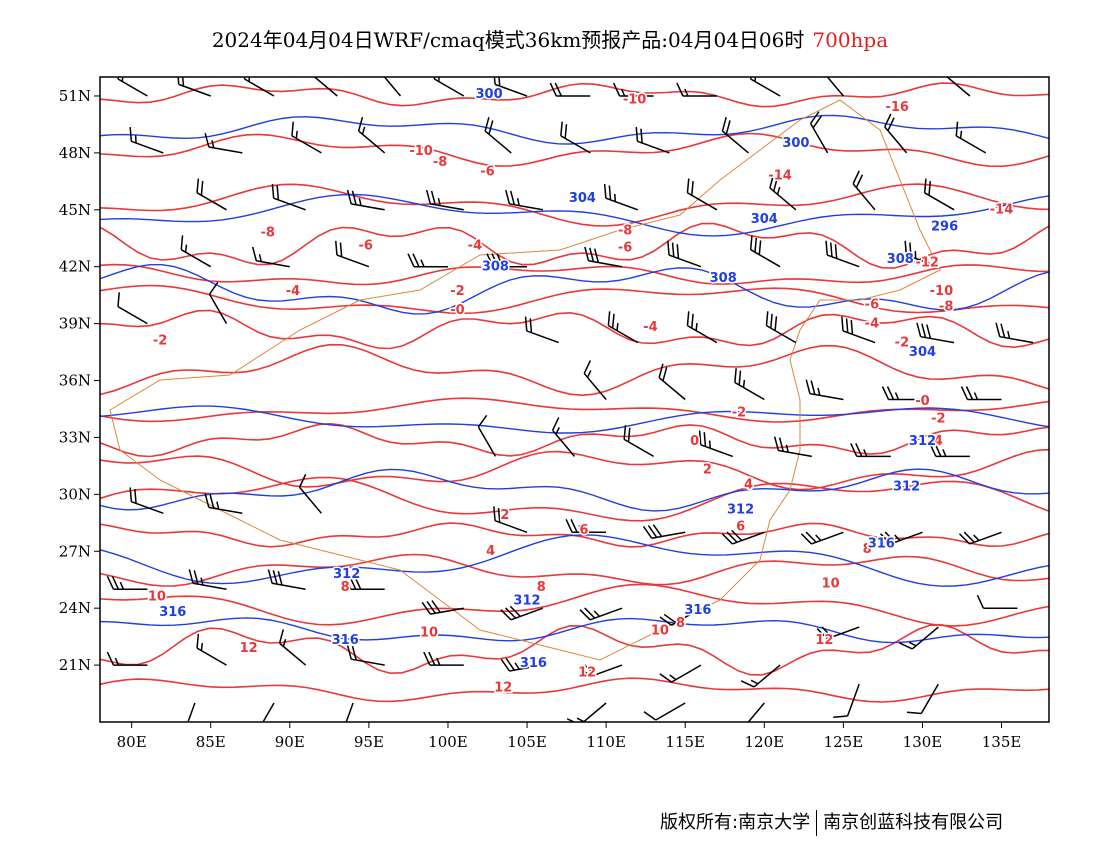  I want to click on footer: 版权所有:南京大学 南京创蓝科技有限公司, so click(831, 822).